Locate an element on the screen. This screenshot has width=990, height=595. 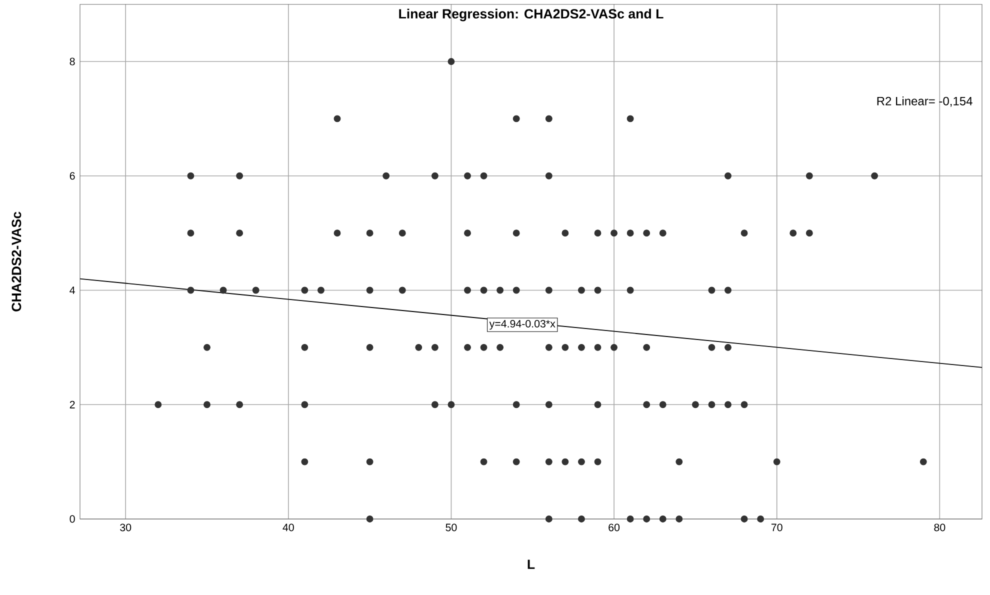
x-tick-label: 80 is located at coordinates (940, 528).